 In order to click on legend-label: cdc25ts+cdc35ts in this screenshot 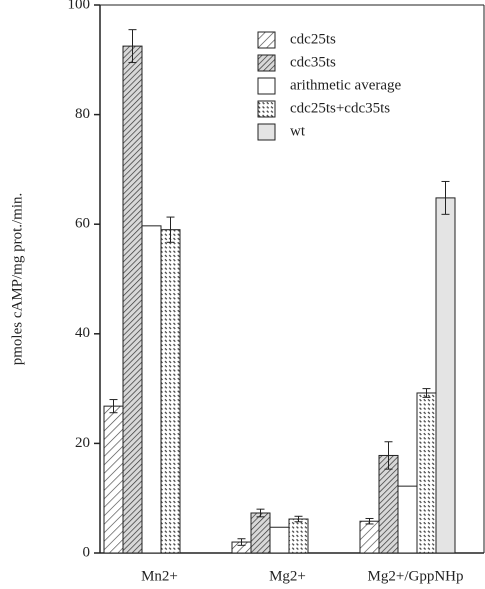, I will do `click(340, 108)`.